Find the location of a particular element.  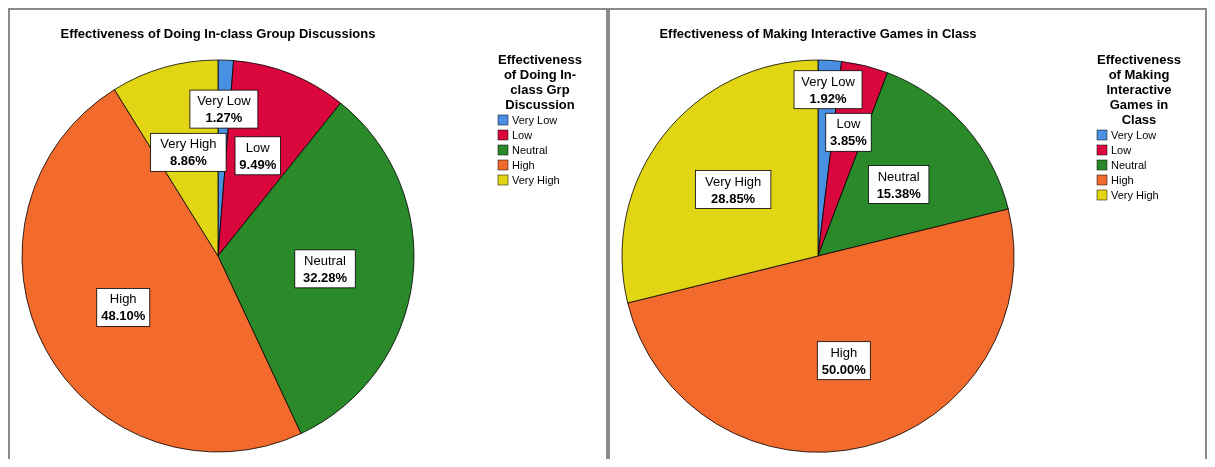

chart-title: Effectiveness of Making Interactive Games in Class is located at coordinates (818, 33).